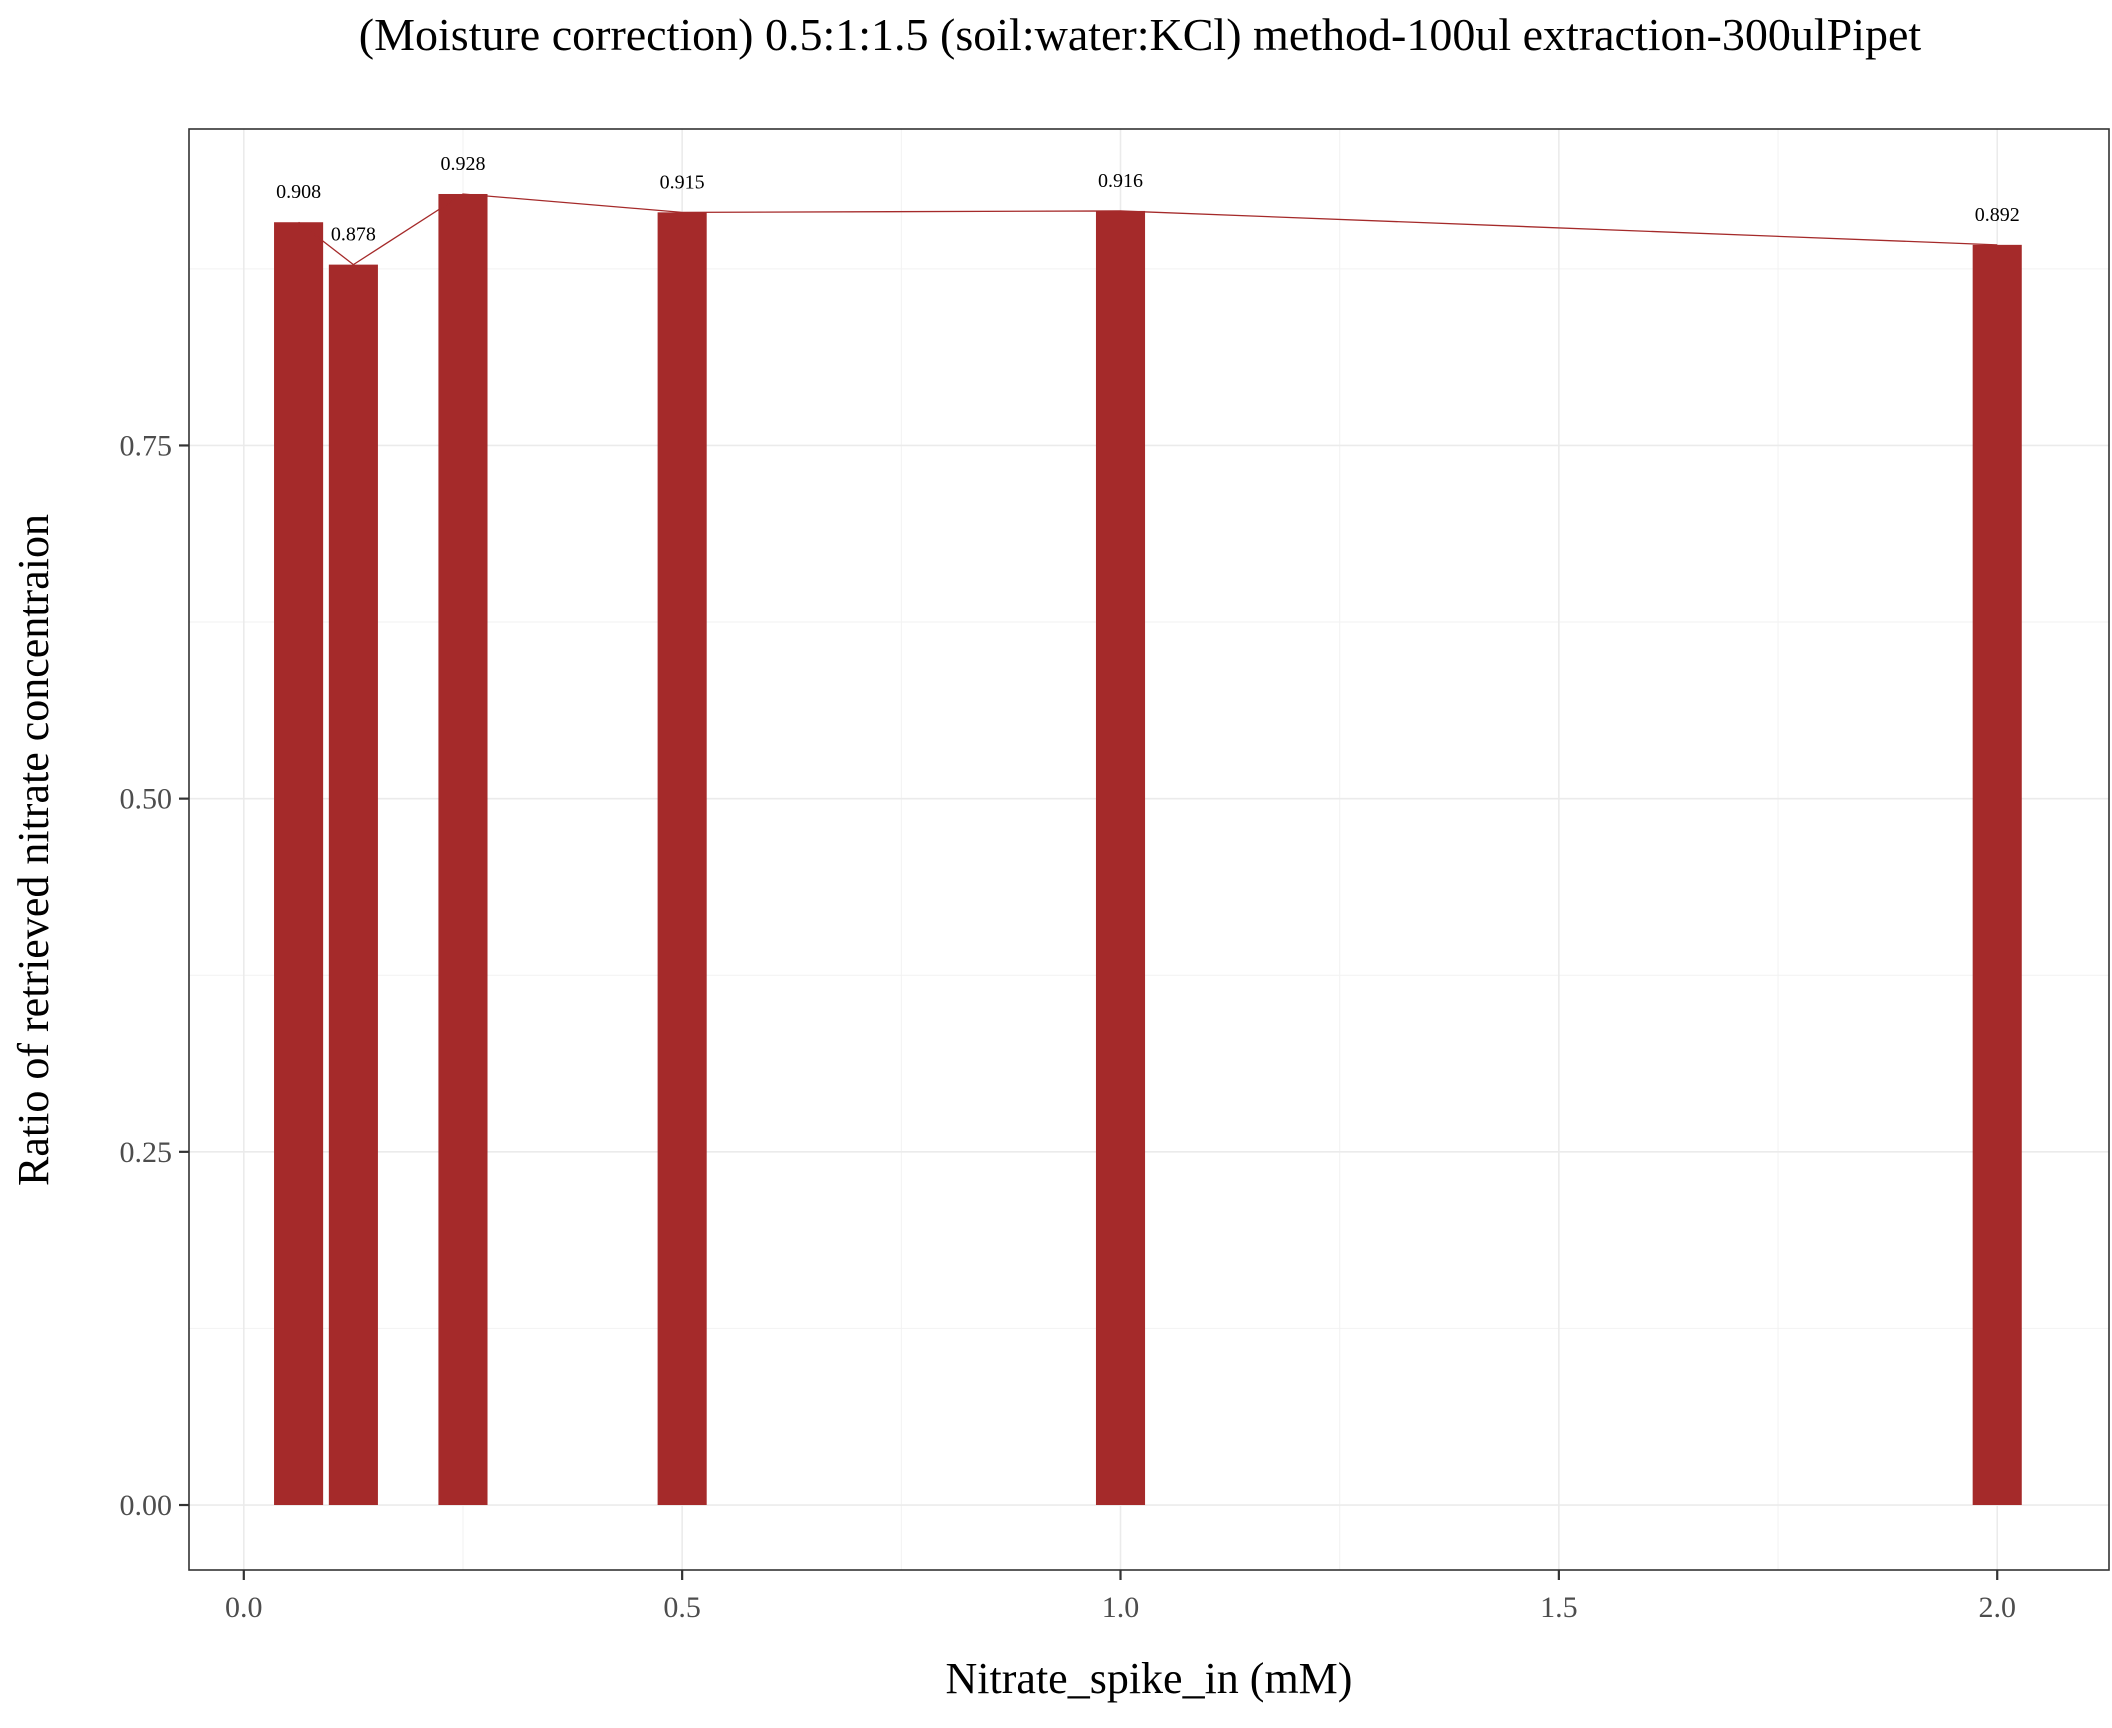 This screenshot has height=1728, width=2112. Describe the element at coordinates (298, 192) in the screenshot. I see `data-label: 0.908` at that location.